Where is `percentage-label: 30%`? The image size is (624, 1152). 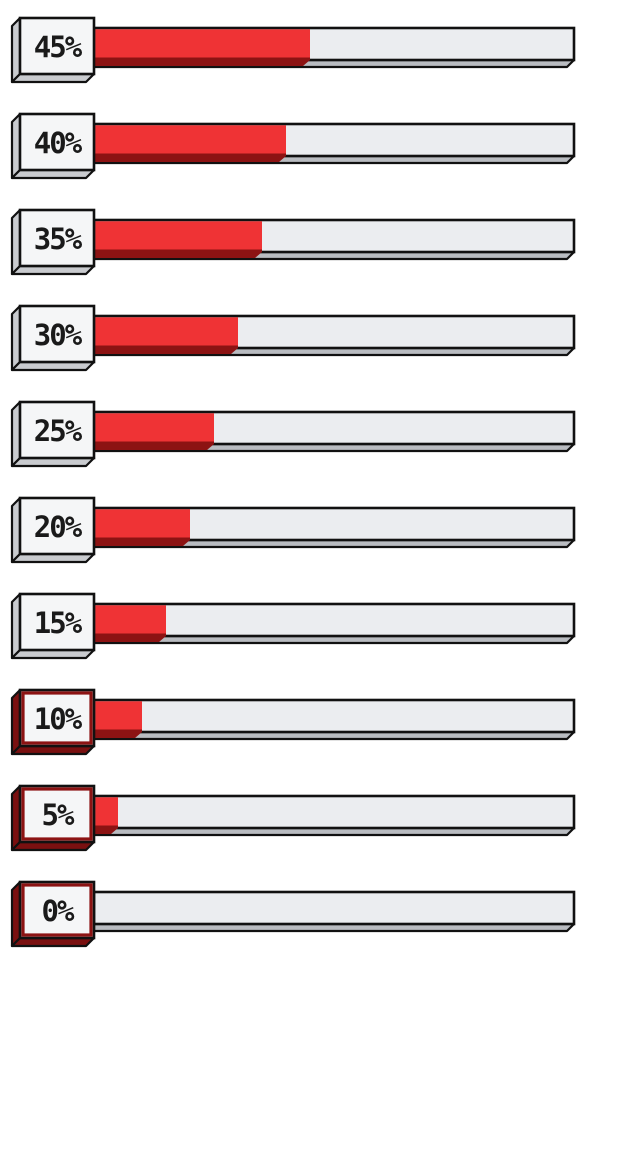 percentage-label: 30% is located at coordinates (58, 335).